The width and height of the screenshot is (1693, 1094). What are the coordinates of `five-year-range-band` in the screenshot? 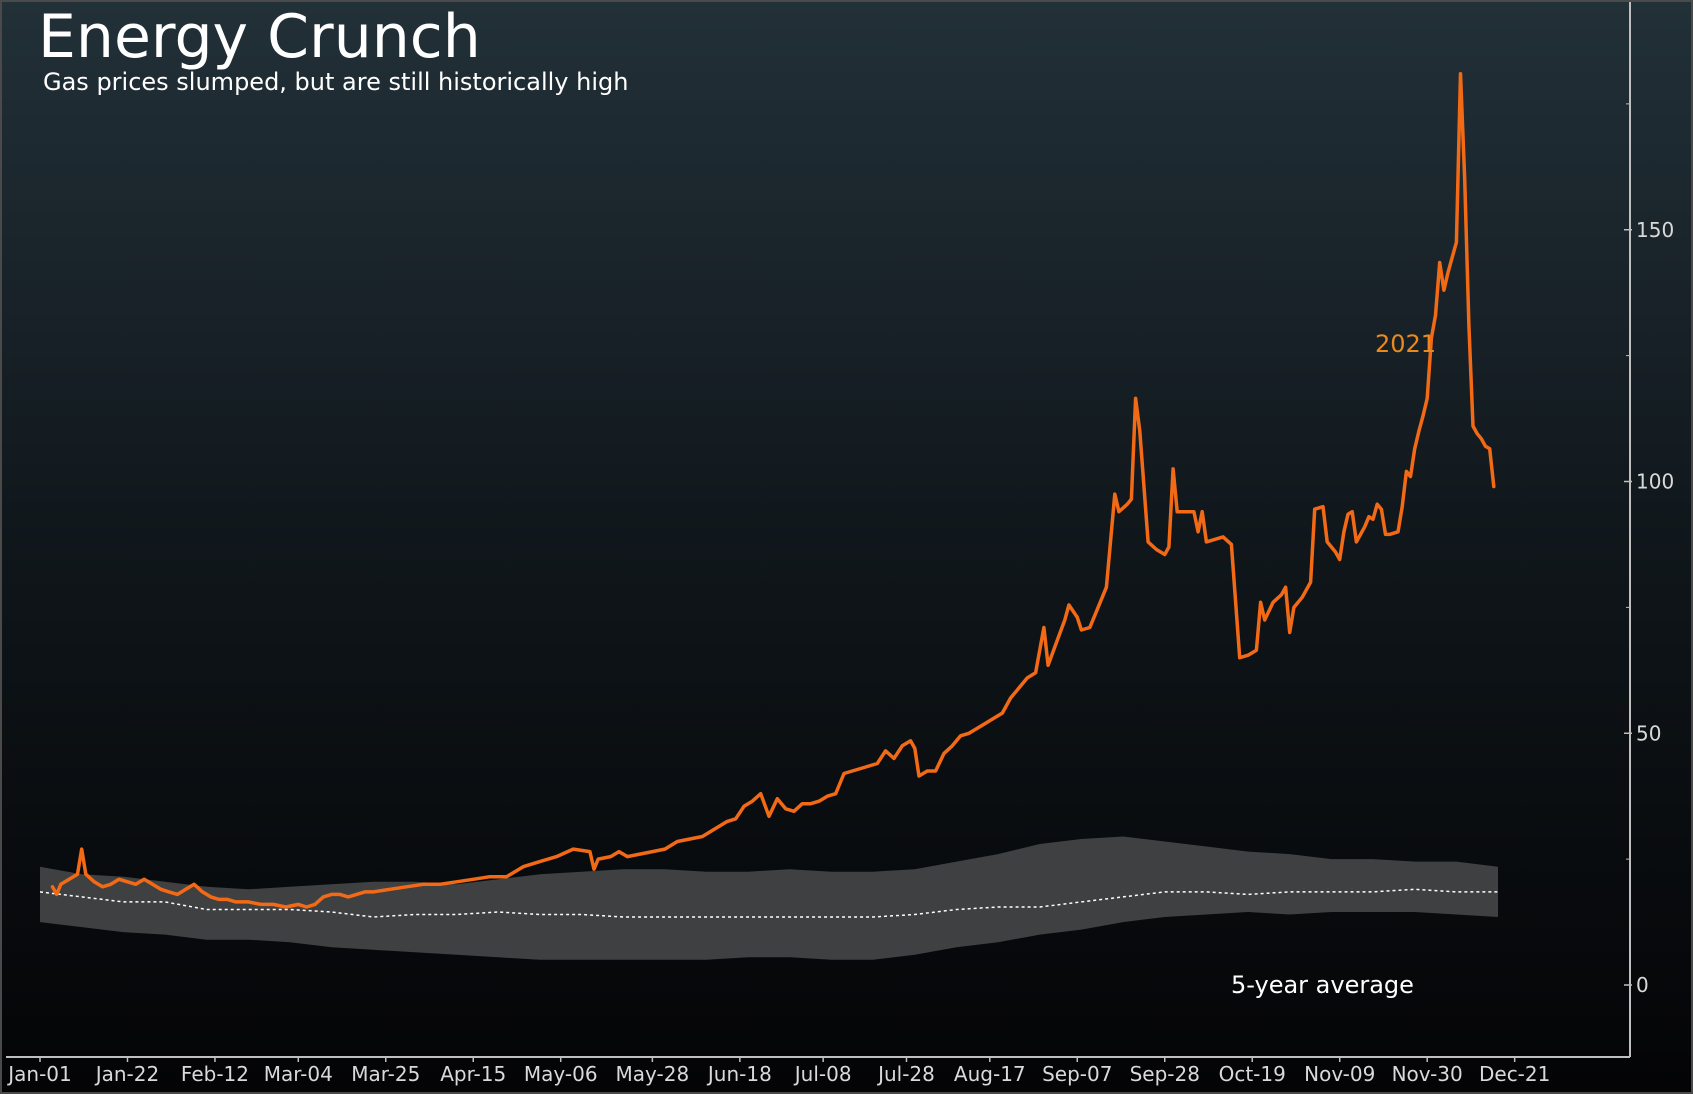 It's located at (769, 898).